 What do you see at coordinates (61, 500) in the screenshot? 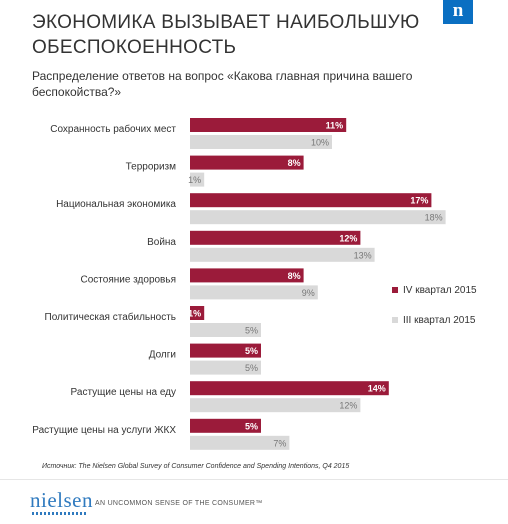
I see `brand-logo: nielsen` at bounding box center [61, 500].